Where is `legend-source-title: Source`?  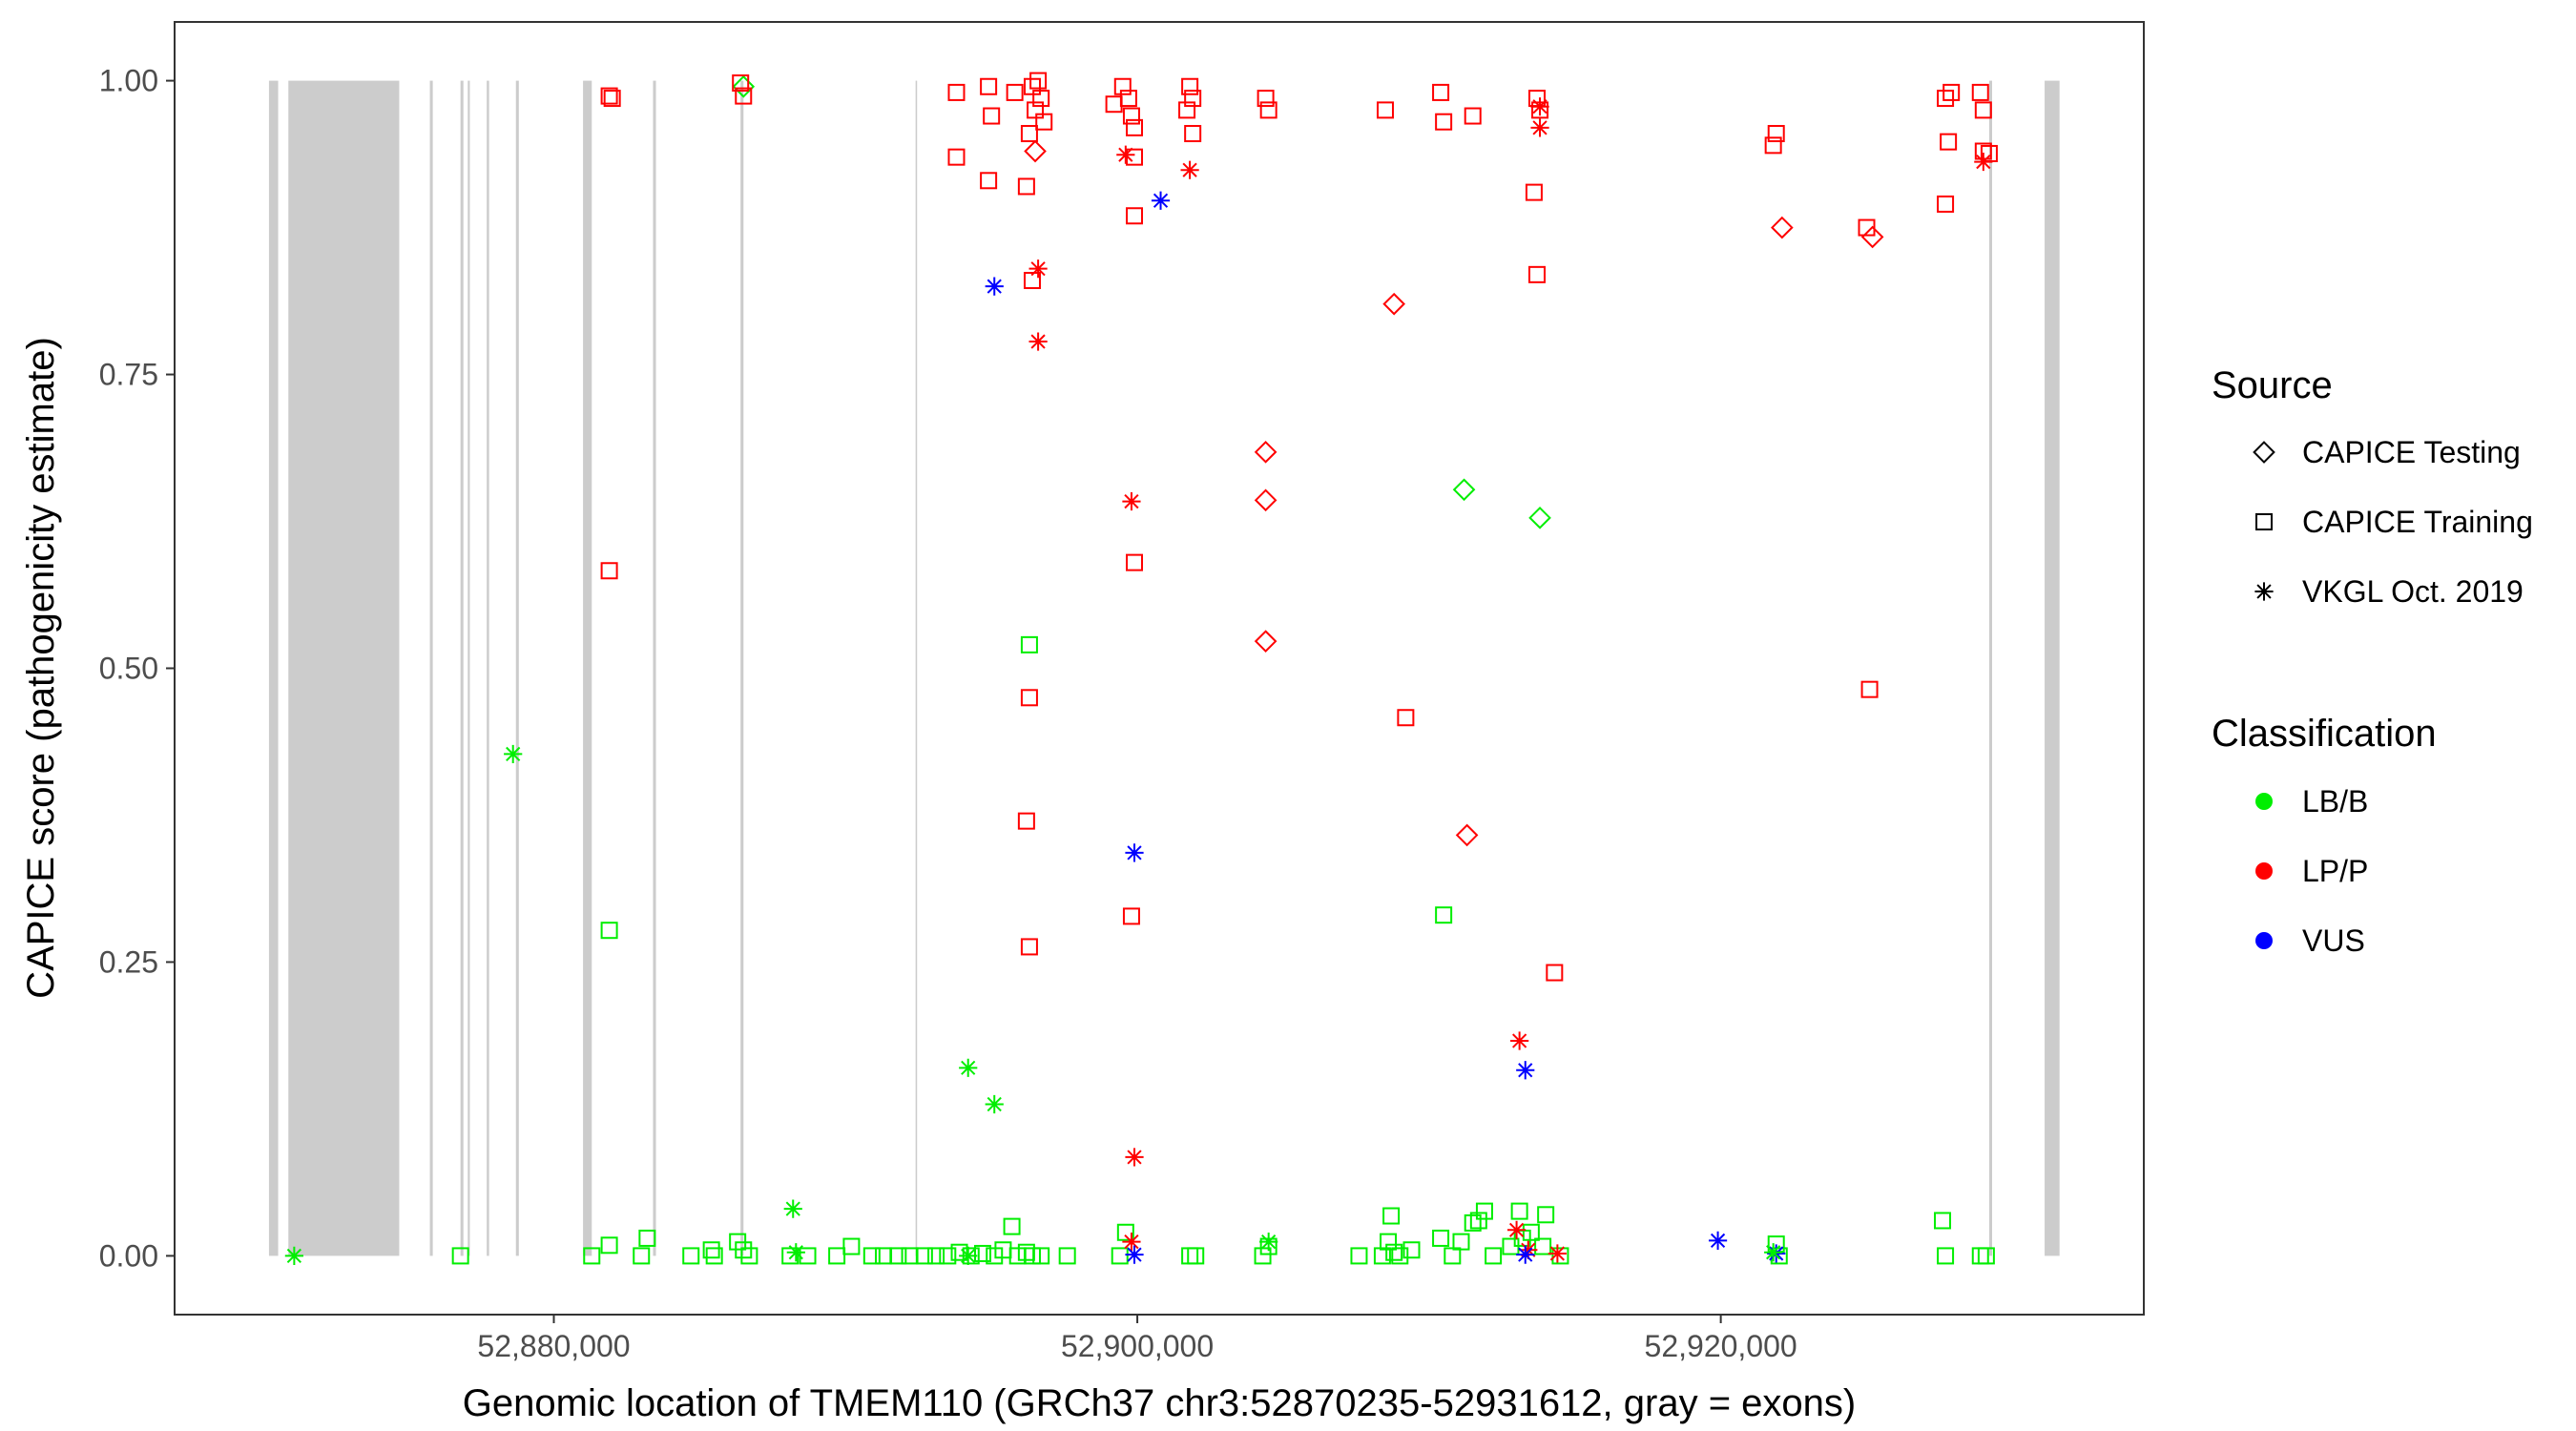
legend-source-title: Source is located at coordinates (2272, 385).